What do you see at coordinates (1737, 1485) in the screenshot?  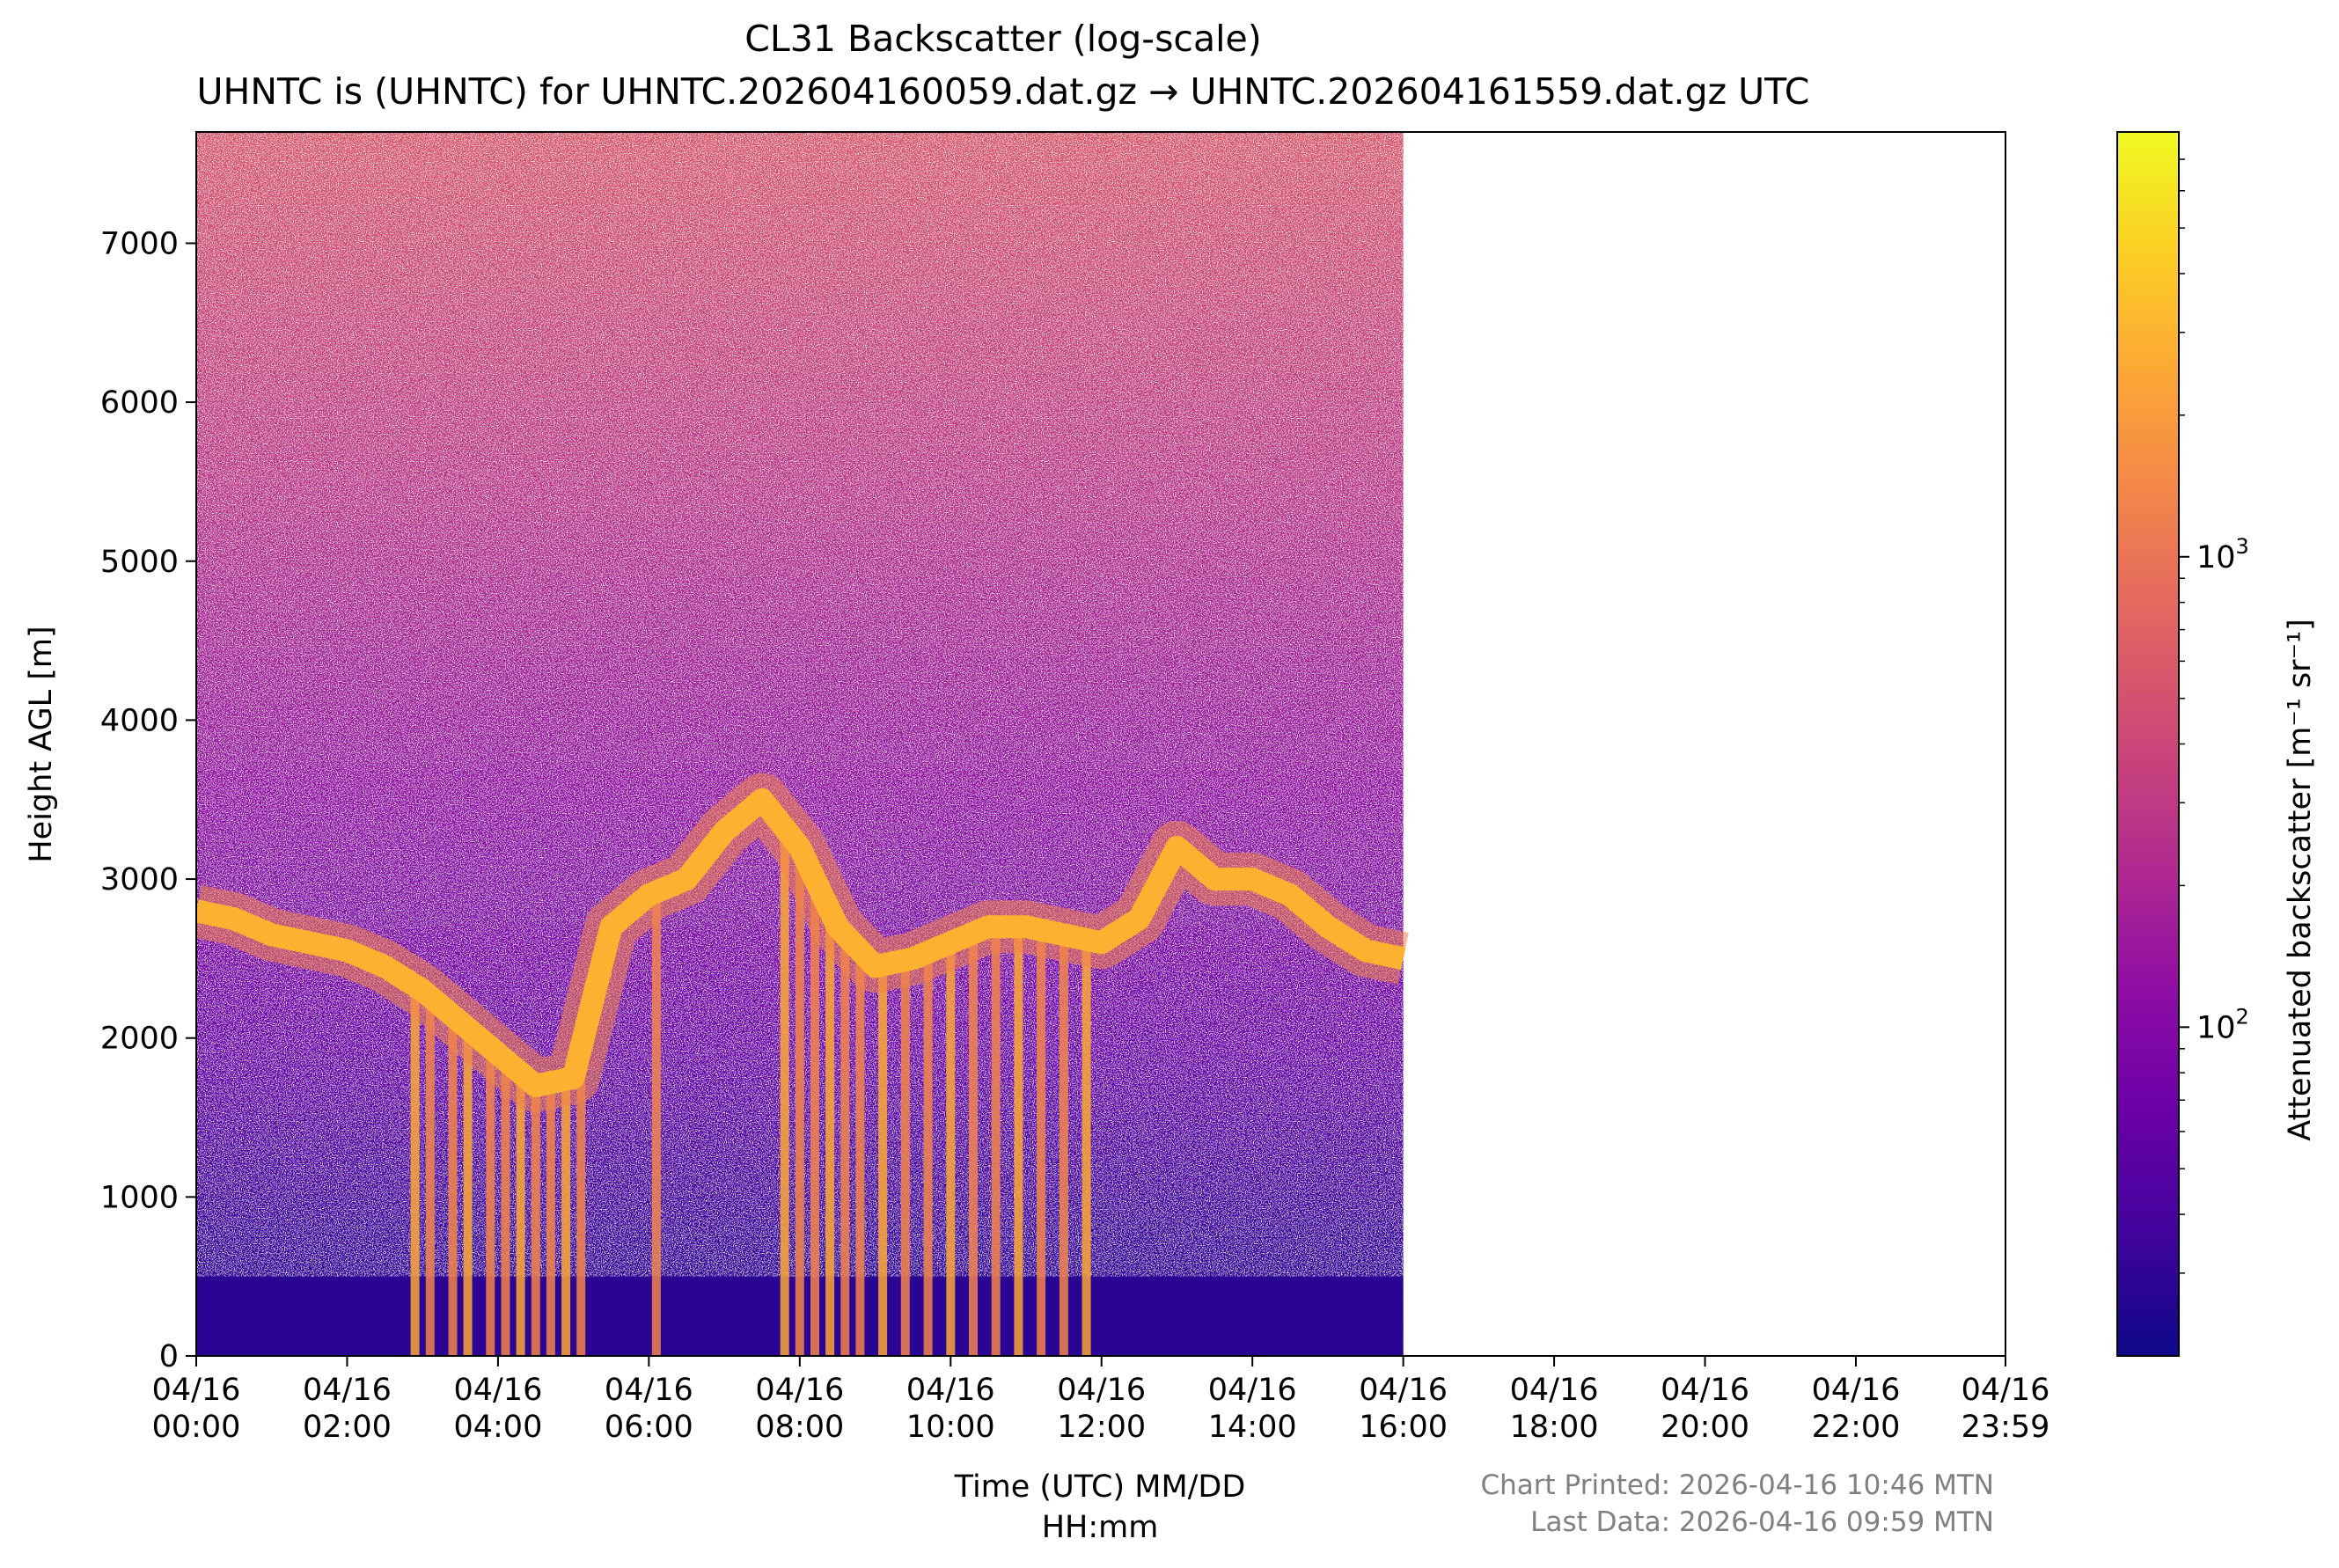 I see `chart-printed-timestamp: Chart Printed: 2026-04-16 10:46 MTN` at bounding box center [1737, 1485].